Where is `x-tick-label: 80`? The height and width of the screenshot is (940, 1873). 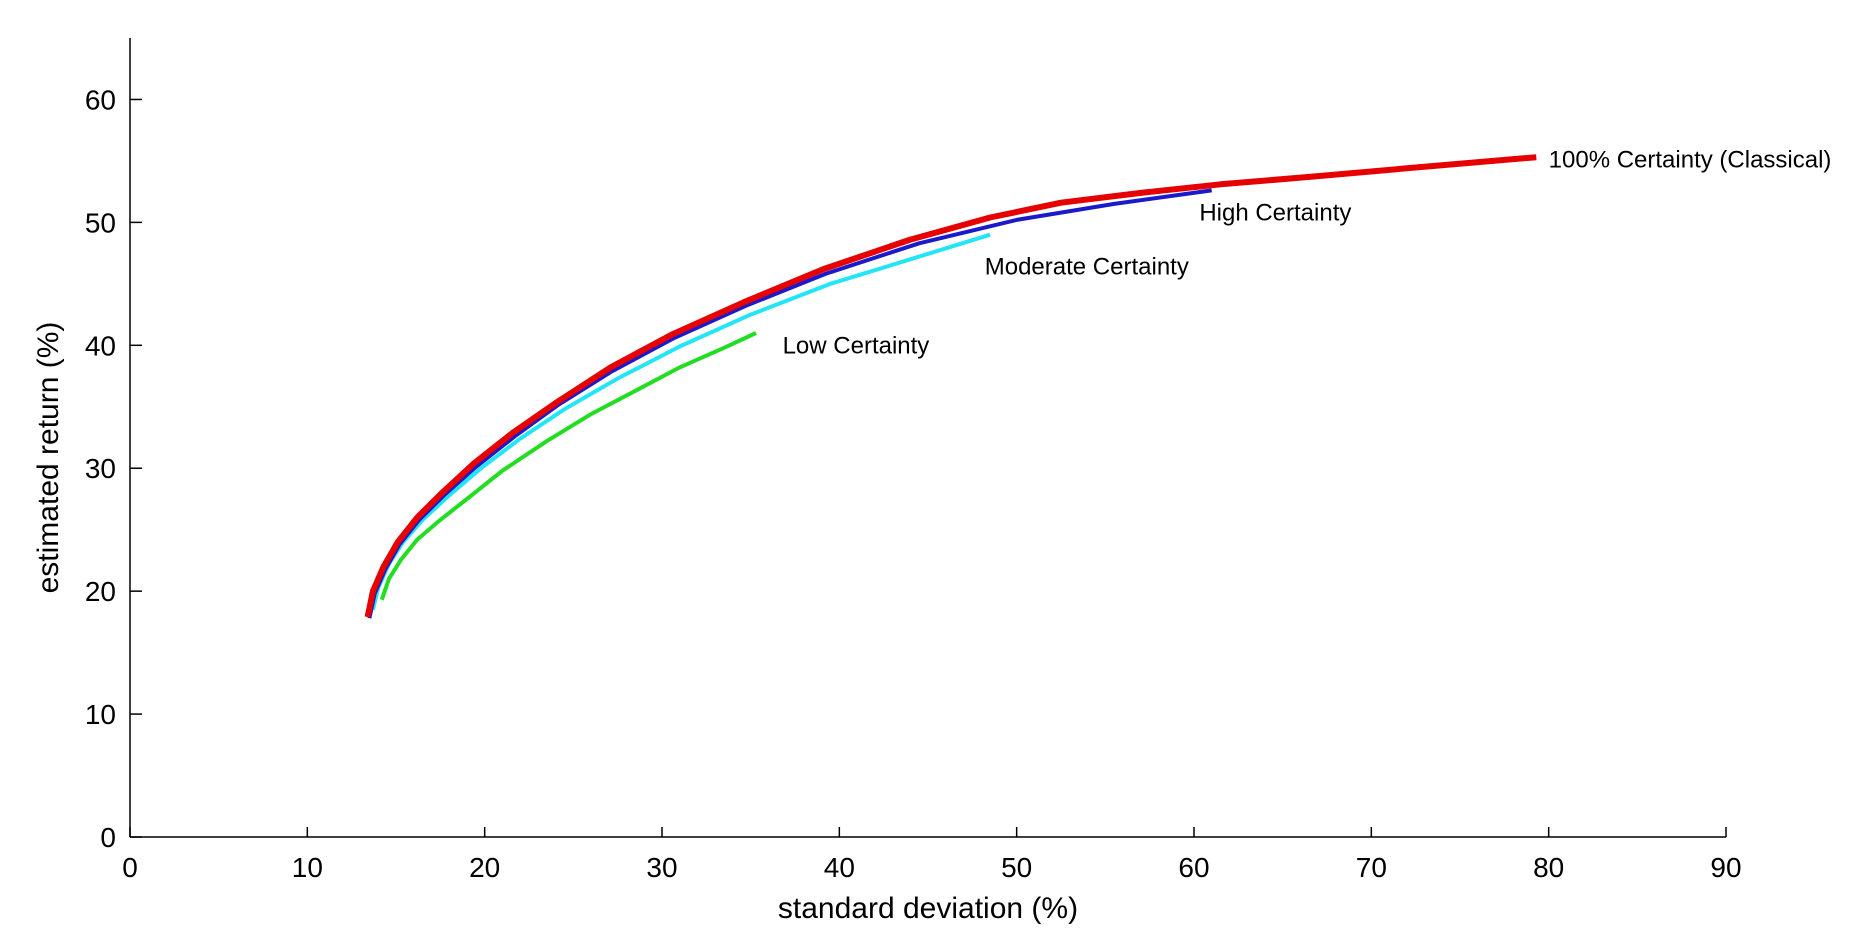
x-tick-label: 80 is located at coordinates (1548, 867).